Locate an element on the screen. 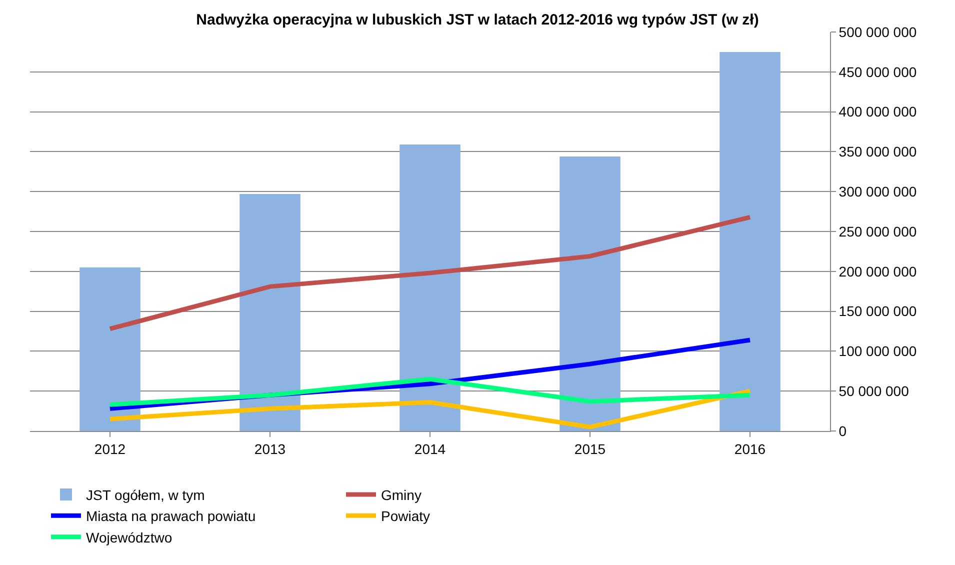 This screenshot has height=565, width=955. legend-label: JST ogółem, w tym is located at coordinates (145, 494).